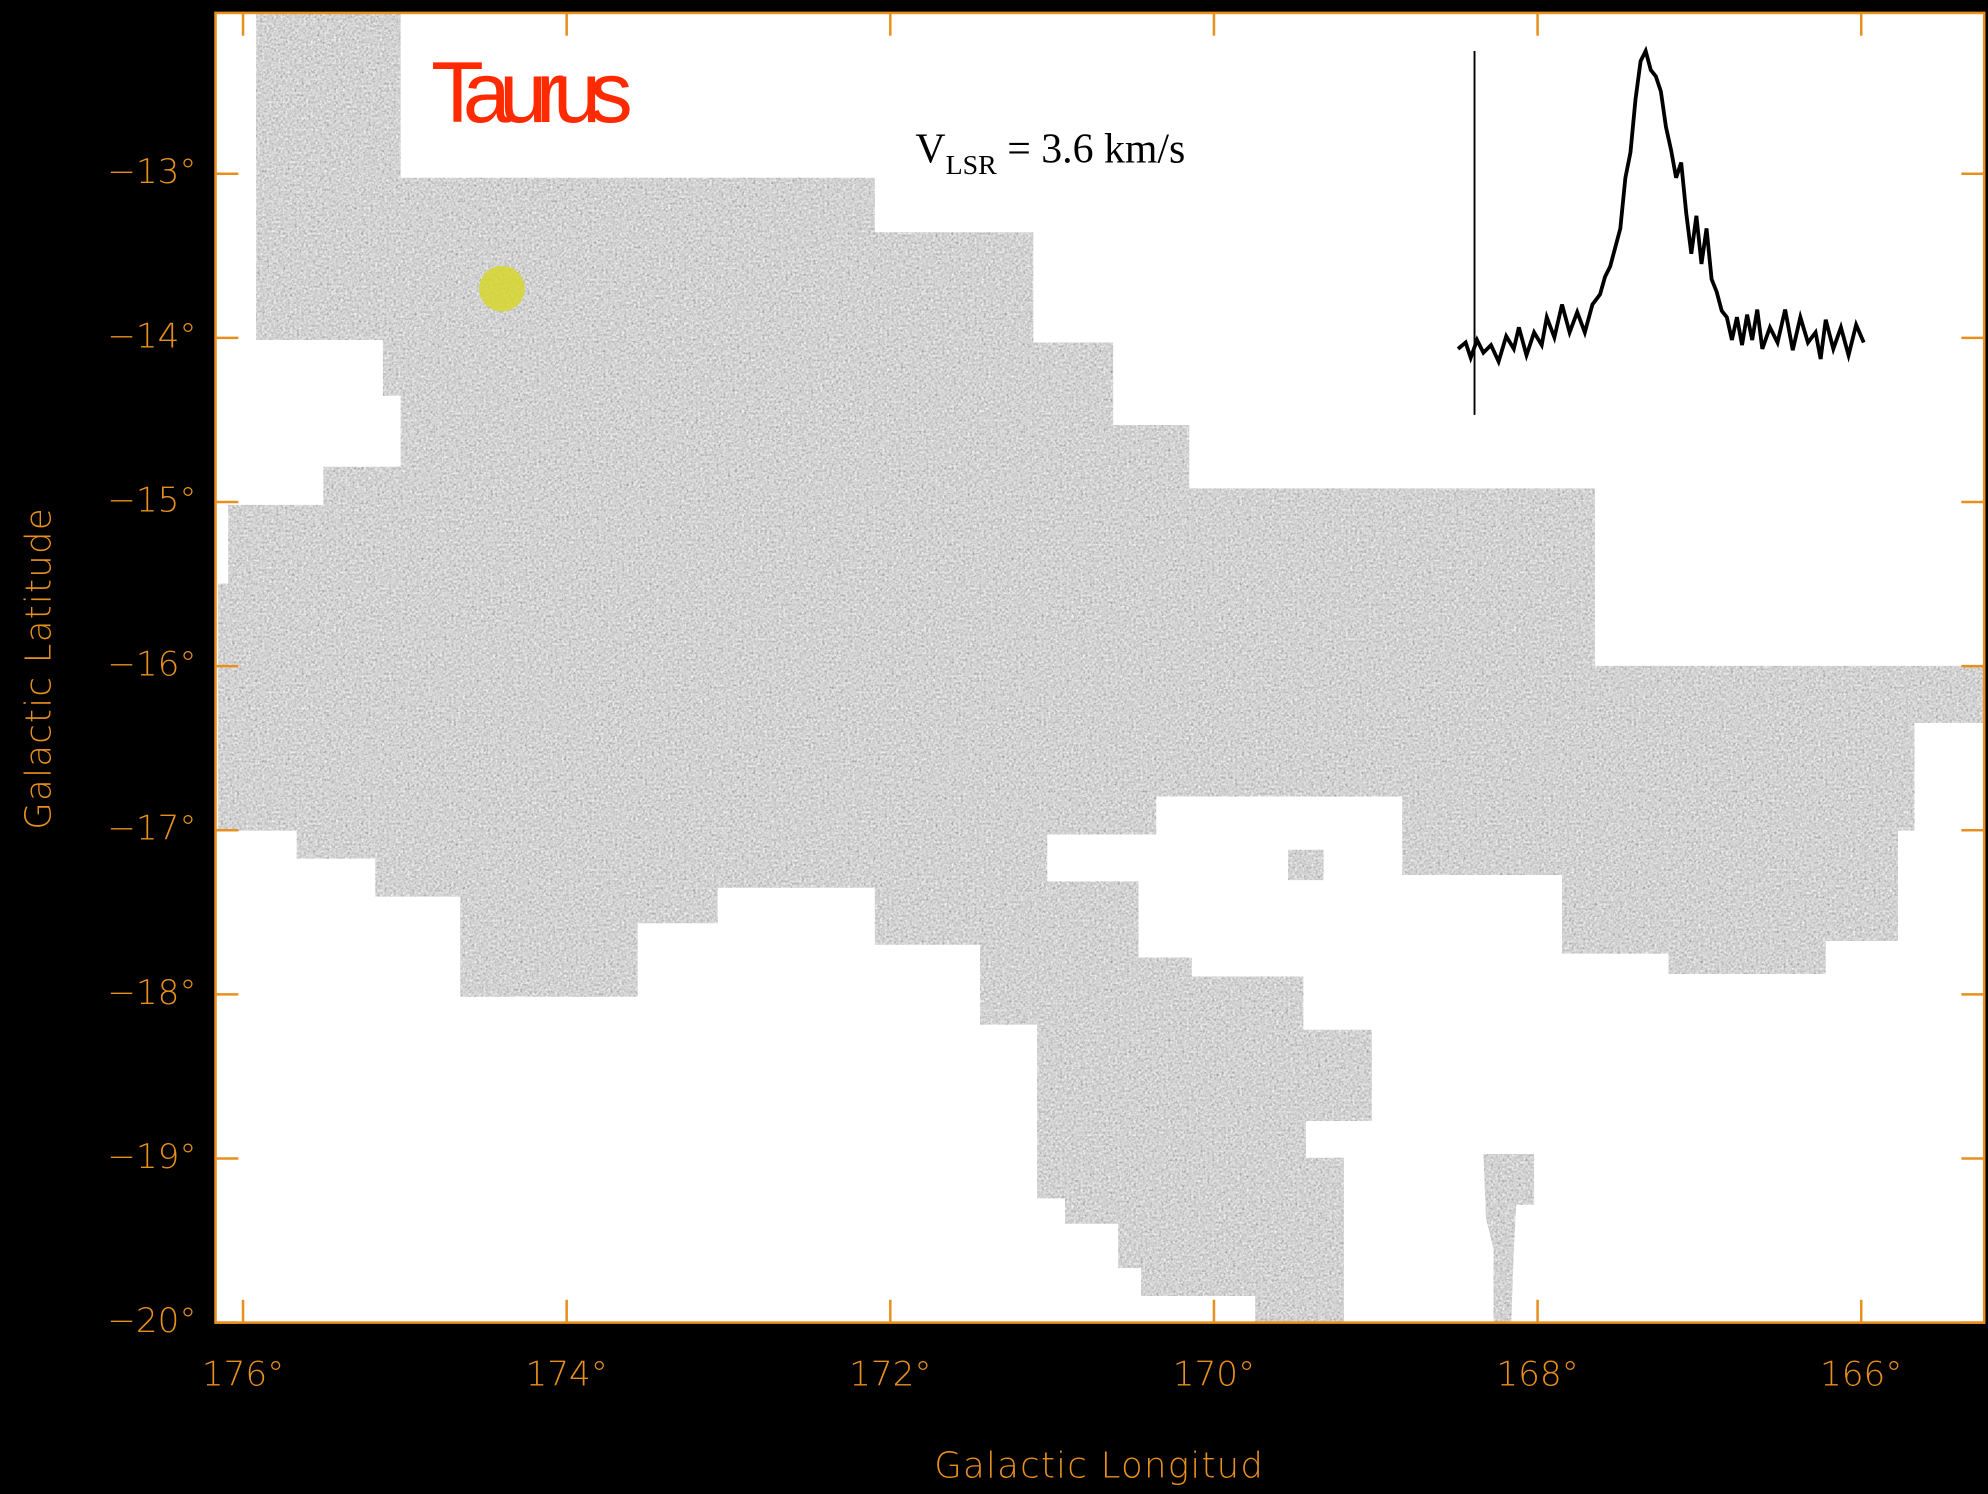 The image size is (1988, 1494). I want to click on annotation: VLSR = 3.6 km/s, so click(1050, 154).